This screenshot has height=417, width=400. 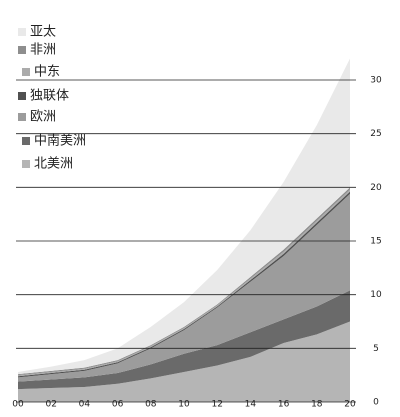 I want to click on x-tick-label: 00, so click(x=18, y=405).